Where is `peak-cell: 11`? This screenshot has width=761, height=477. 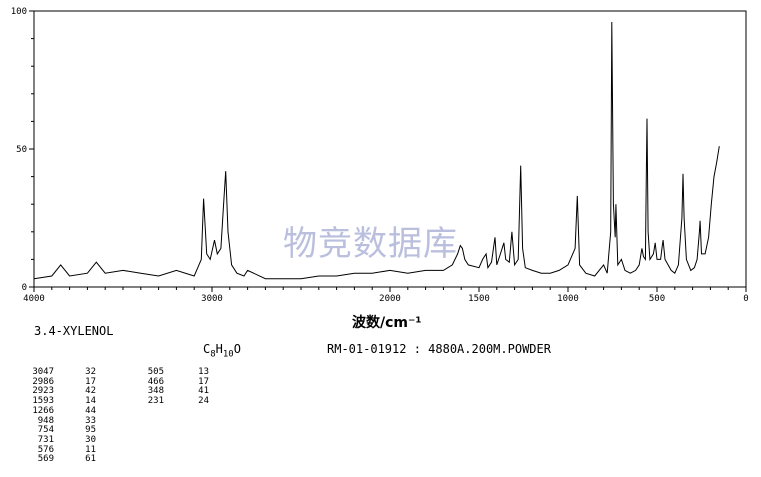 peak-cell: 11 is located at coordinates (90, 449).